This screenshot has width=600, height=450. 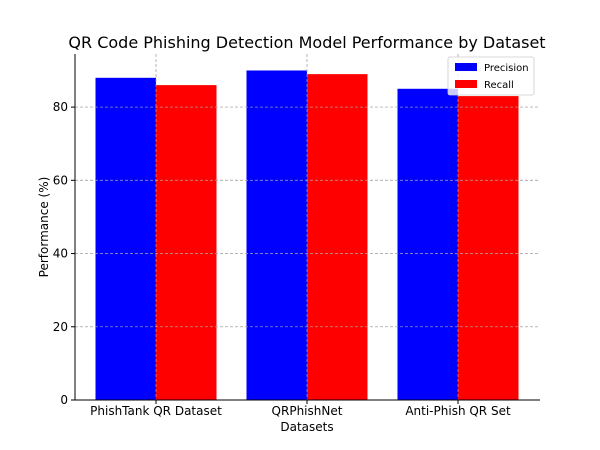 What do you see at coordinates (491, 76) in the screenshot?
I see `legend: Precision Recall` at bounding box center [491, 76].